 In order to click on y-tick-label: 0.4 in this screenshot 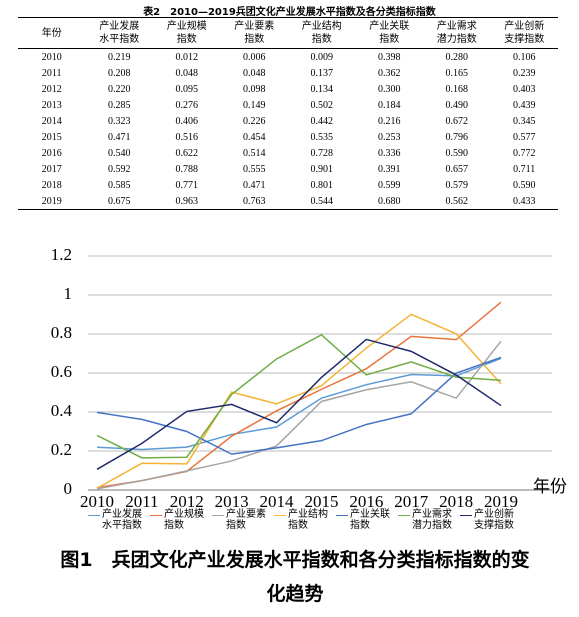, I will do `click(62, 410)`.